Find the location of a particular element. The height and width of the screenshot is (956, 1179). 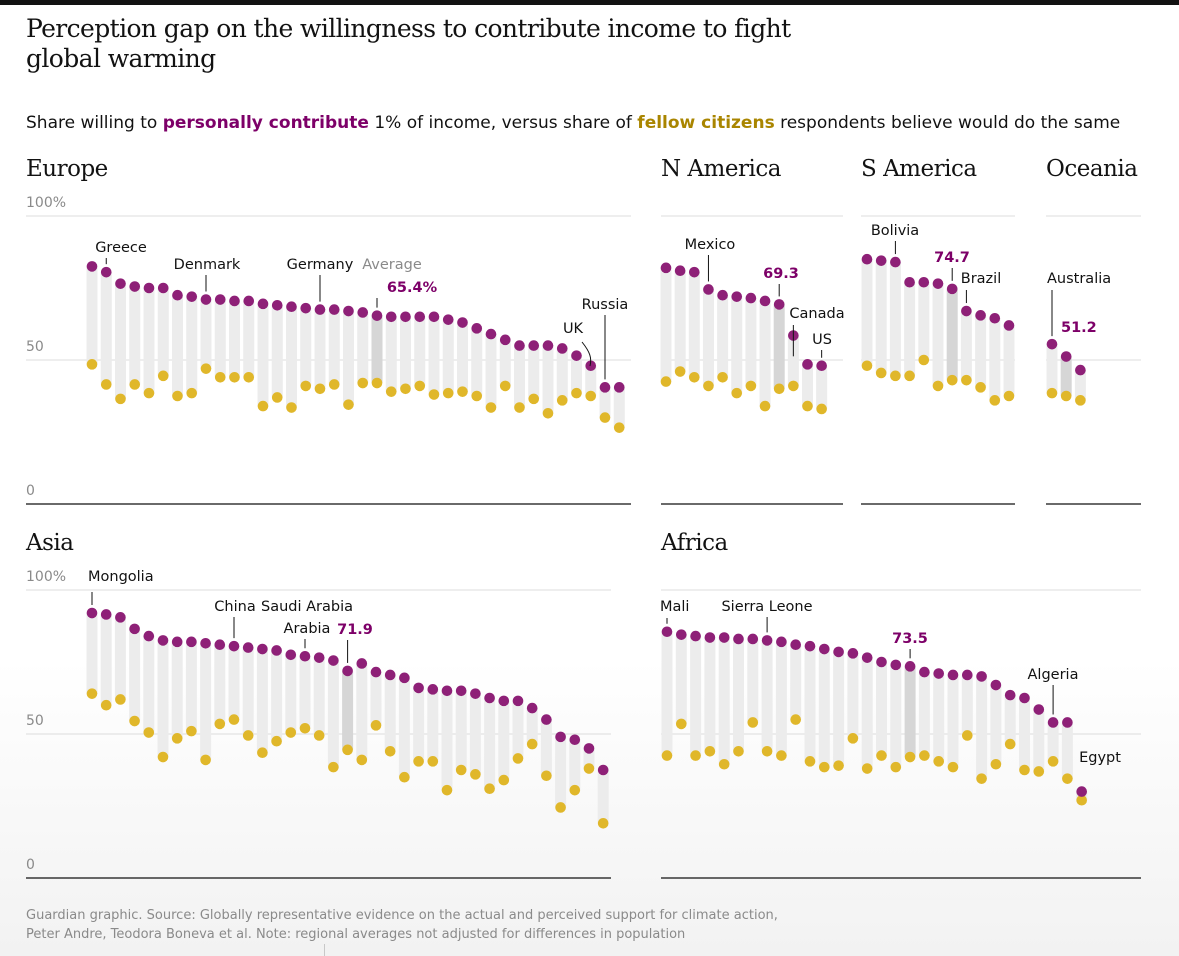

country-label-average: Average is located at coordinates (392, 265).